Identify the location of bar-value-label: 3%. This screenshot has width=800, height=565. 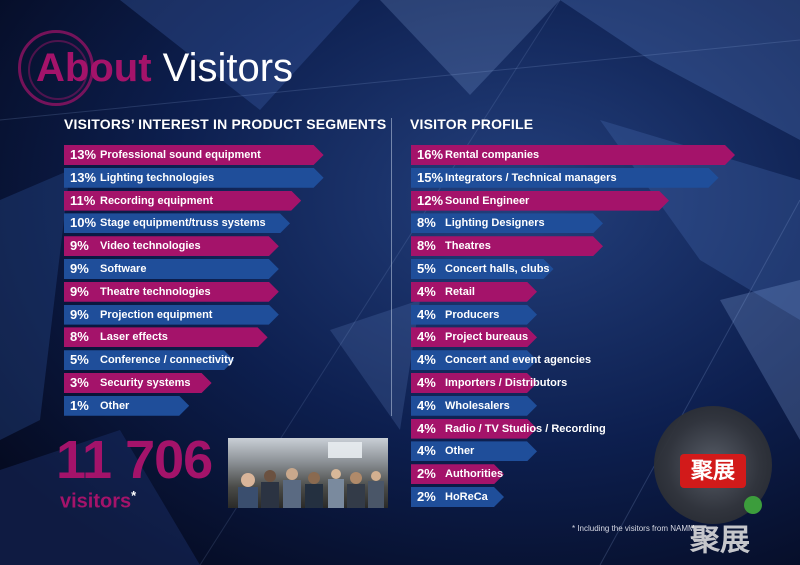
(79, 382).